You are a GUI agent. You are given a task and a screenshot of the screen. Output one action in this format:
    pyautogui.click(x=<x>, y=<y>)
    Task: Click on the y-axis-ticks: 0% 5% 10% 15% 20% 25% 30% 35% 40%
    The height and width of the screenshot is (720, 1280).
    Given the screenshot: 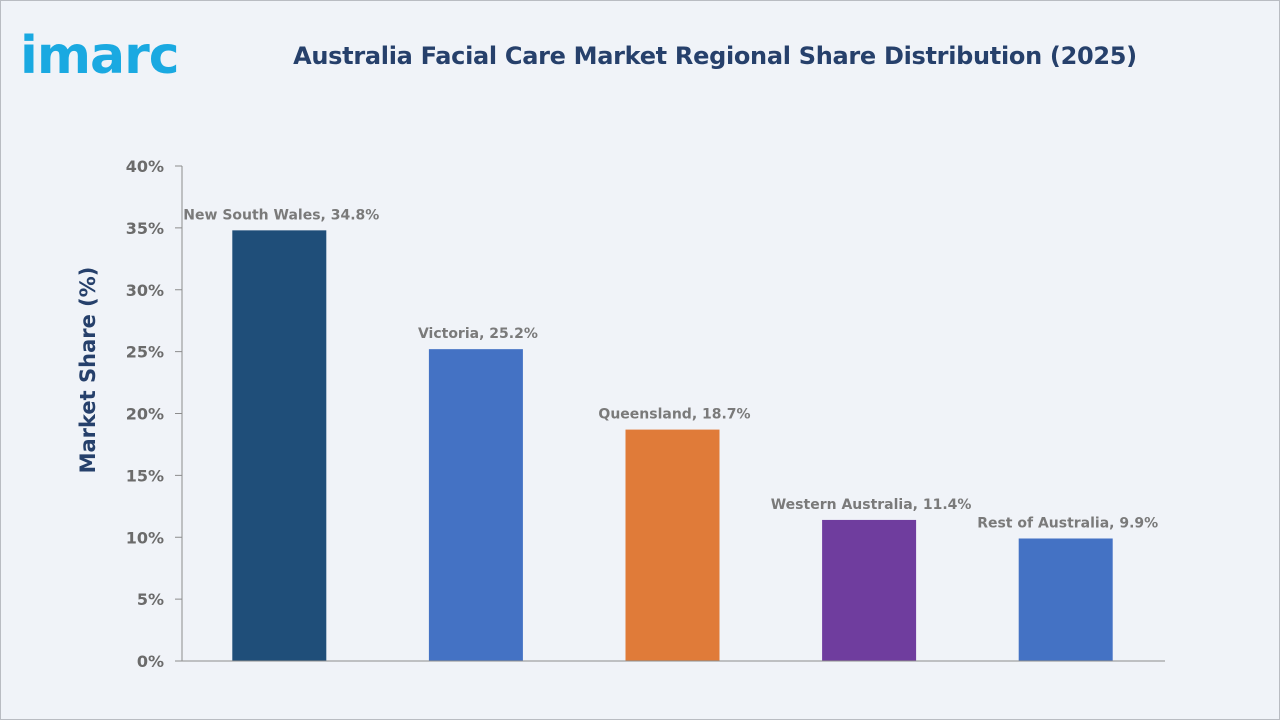 What is the action you would take?
    pyautogui.click(x=154, y=414)
    